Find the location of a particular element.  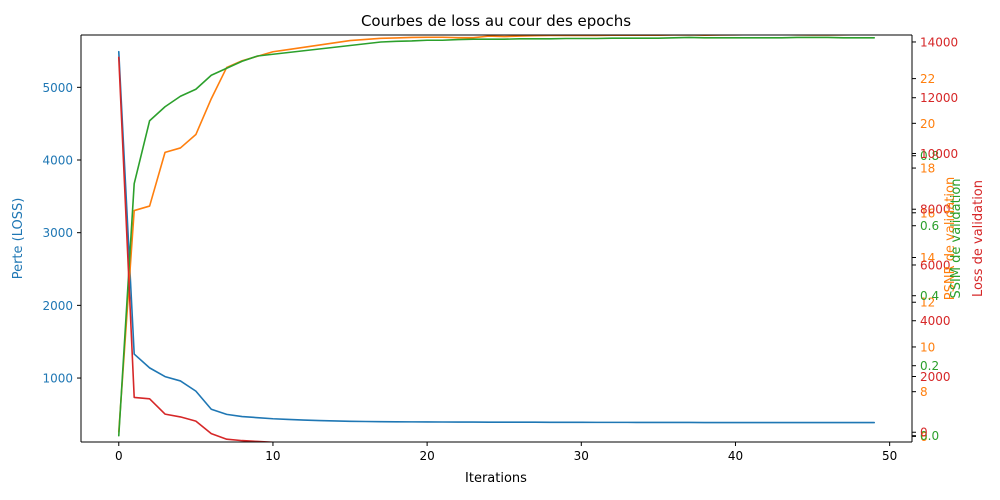

loss-tick-label: 2000 is located at coordinates (57, 306).